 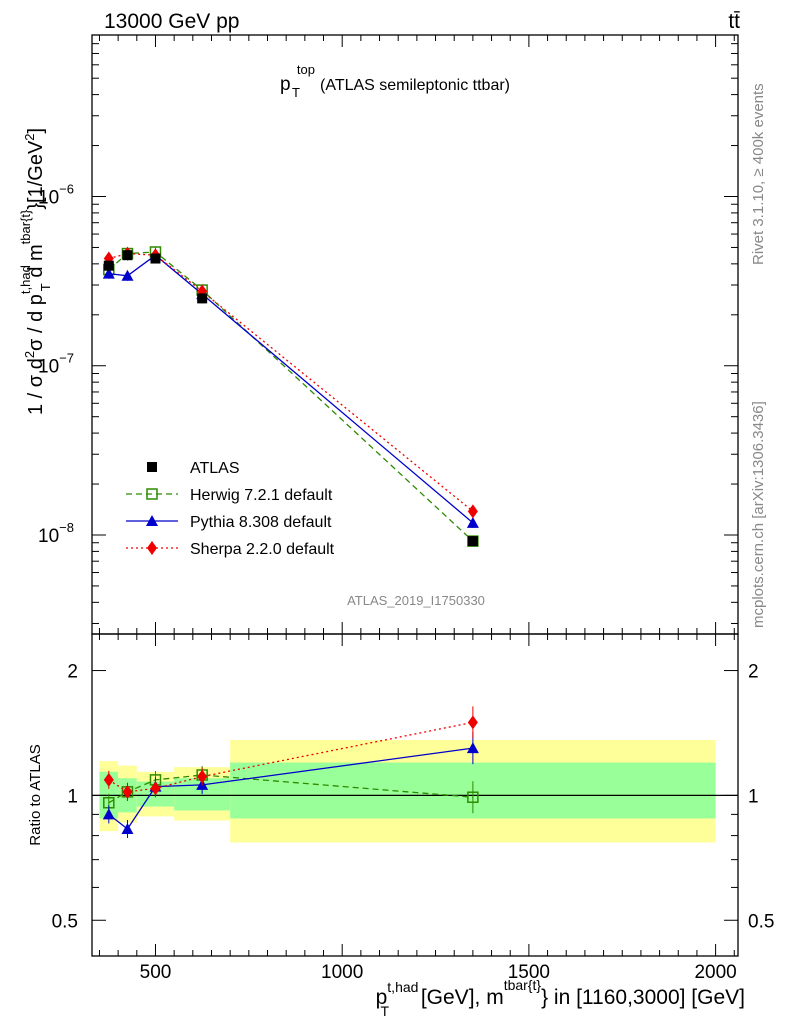 What do you see at coordinates (171, 21) in the screenshot?
I see `header-energy: 13000 GeV pp` at bounding box center [171, 21].